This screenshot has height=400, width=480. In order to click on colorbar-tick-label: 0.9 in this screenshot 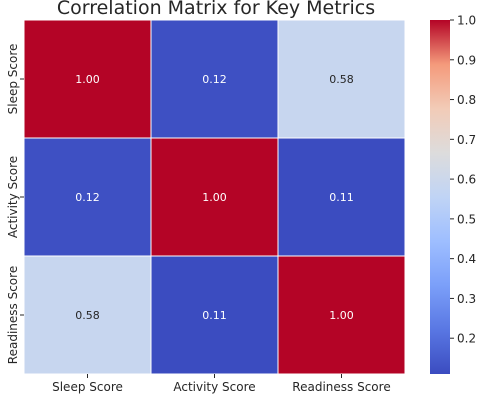, I will do `click(466, 60)`.